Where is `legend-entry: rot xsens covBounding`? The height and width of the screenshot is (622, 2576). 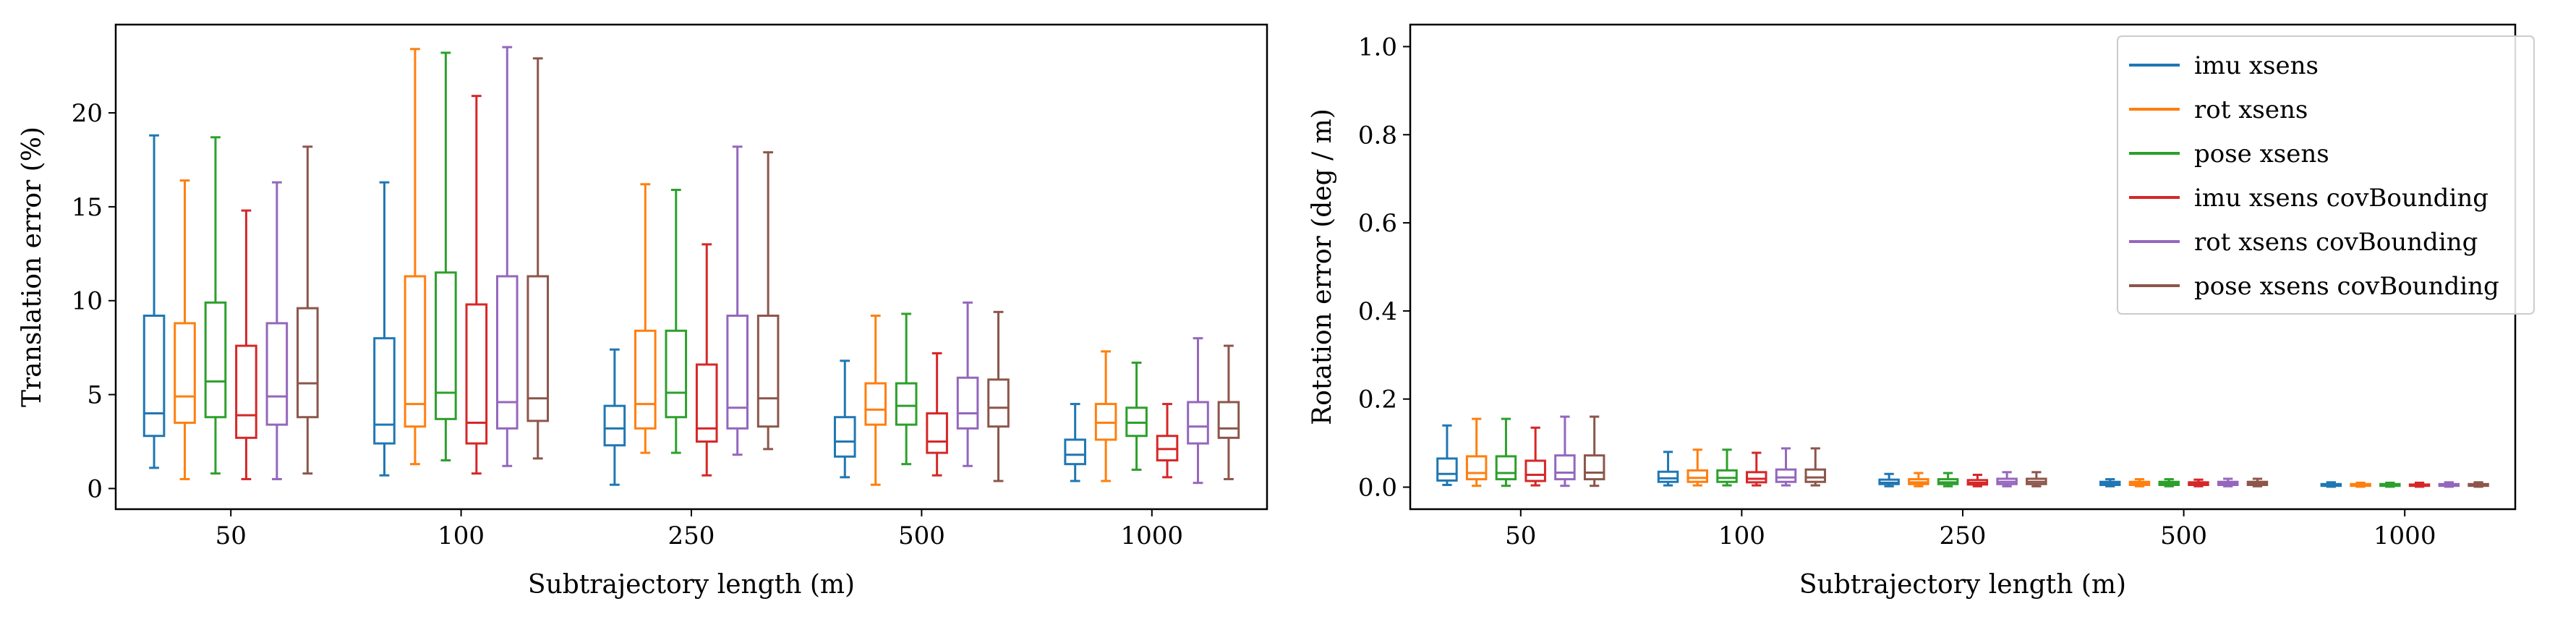 legend-entry: rot xsens covBounding is located at coordinates (2336, 242).